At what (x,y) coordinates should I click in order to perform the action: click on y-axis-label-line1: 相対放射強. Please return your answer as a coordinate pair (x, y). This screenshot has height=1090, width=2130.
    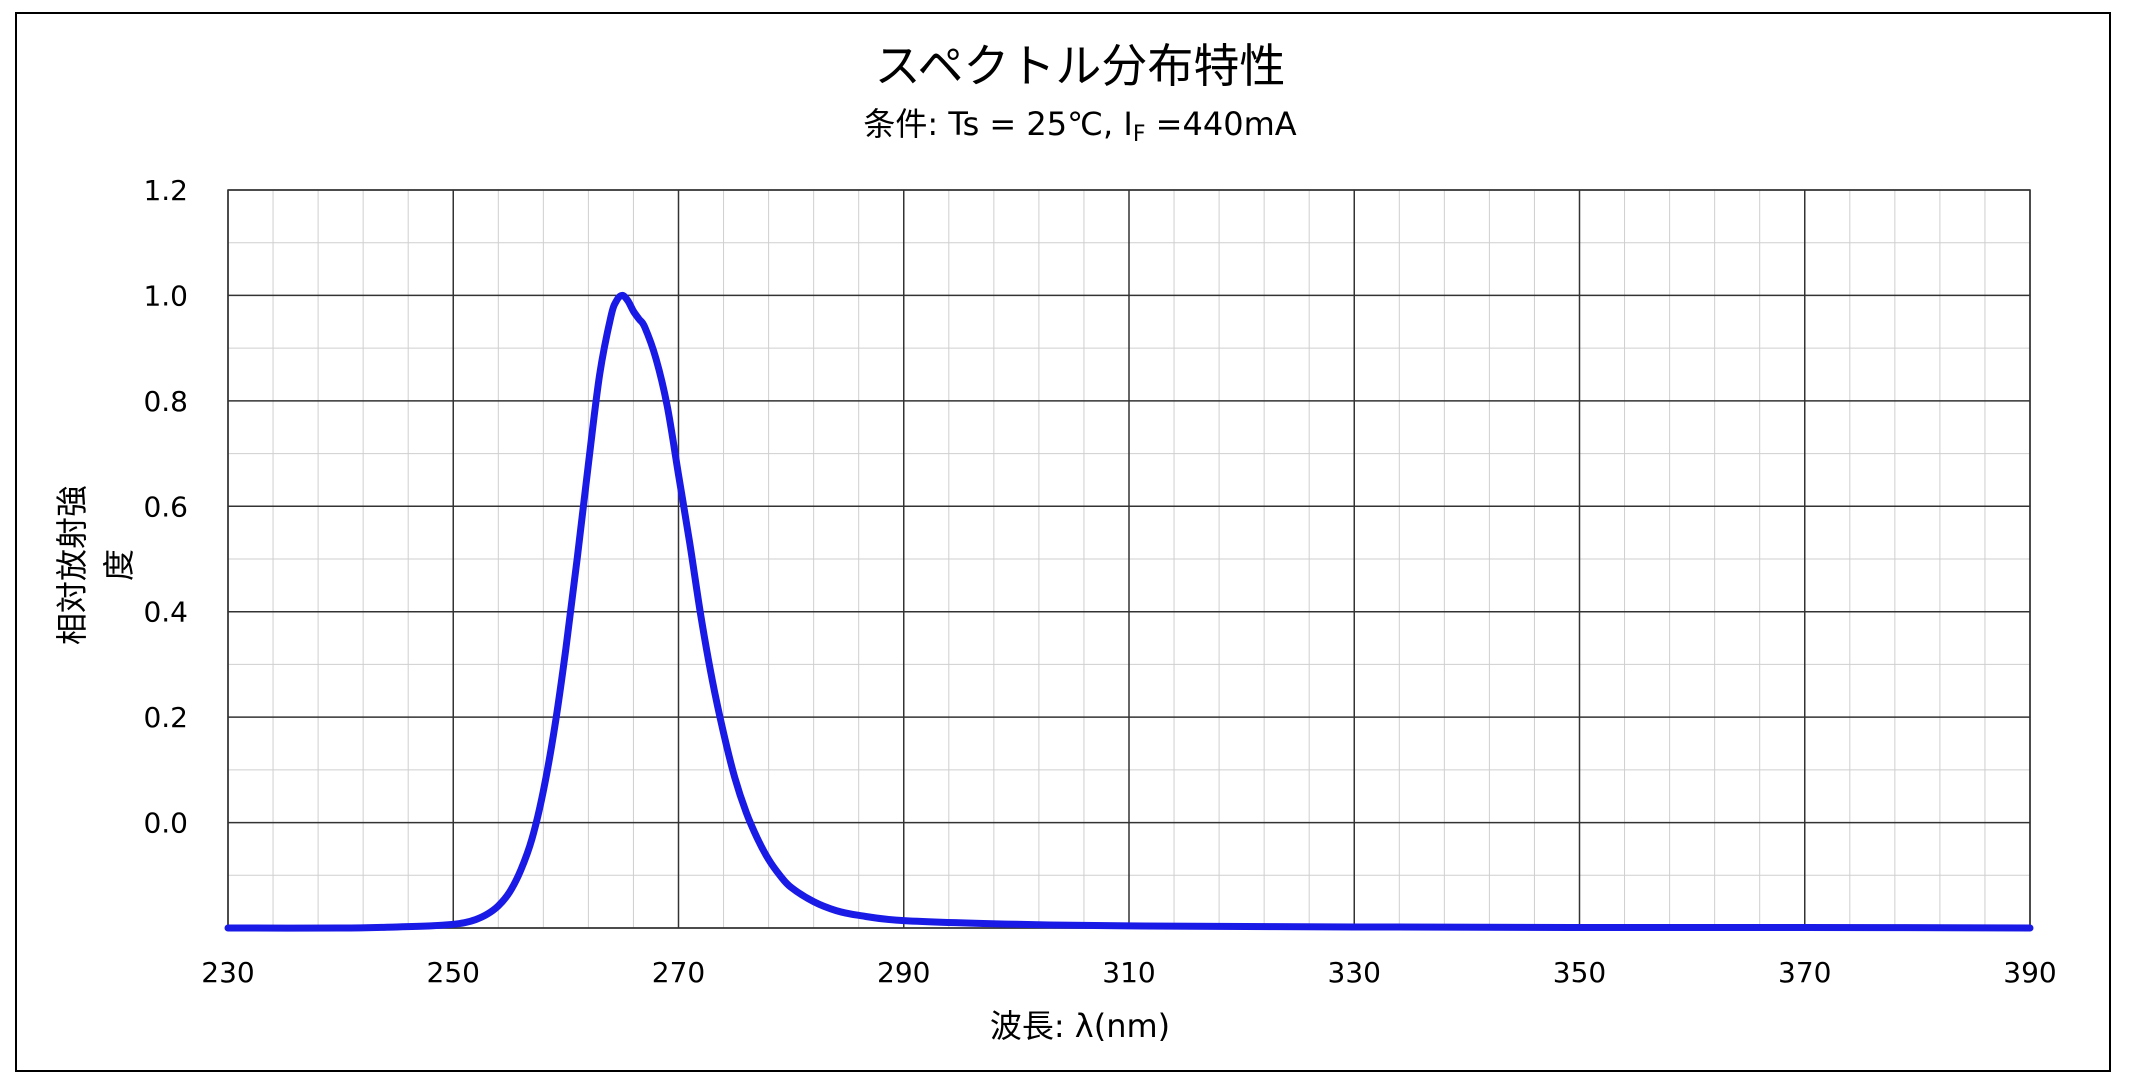
    Looking at the image, I should click on (72, 565).